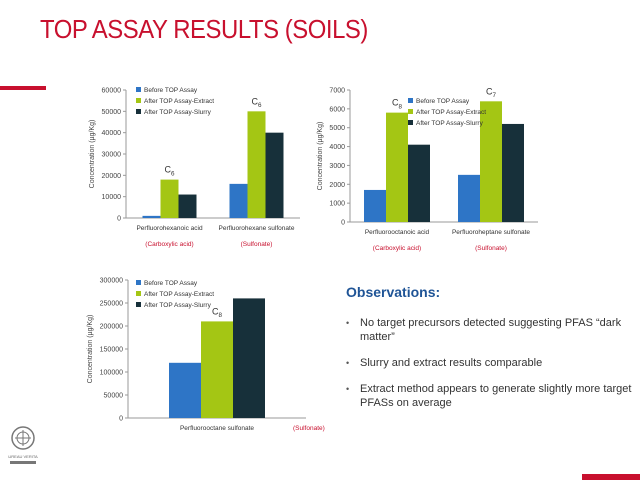 Image resolution: width=640 pixels, height=480 pixels. I want to click on y-tick-label: 40000, so click(112, 133).